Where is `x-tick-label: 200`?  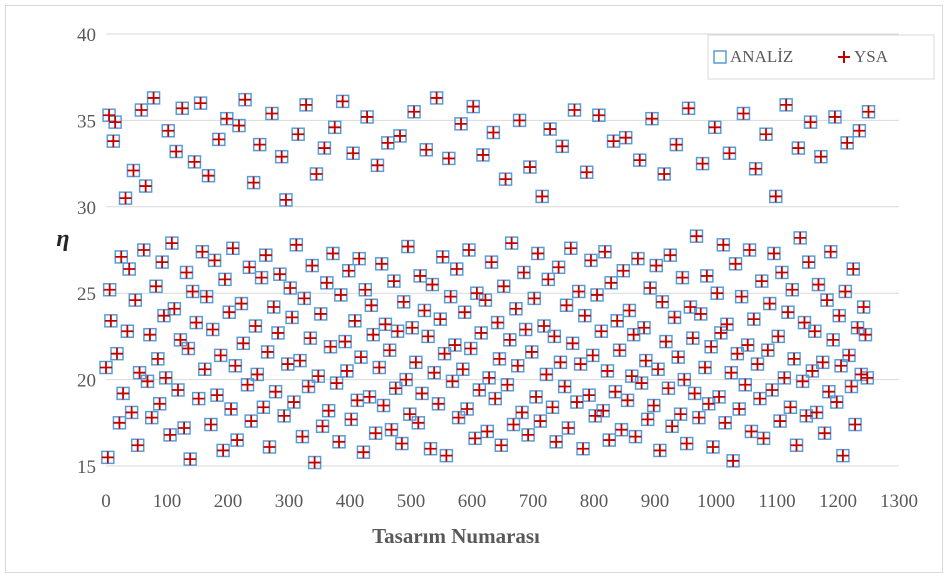
x-tick-label: 200 is located at coordinates (228, 501).